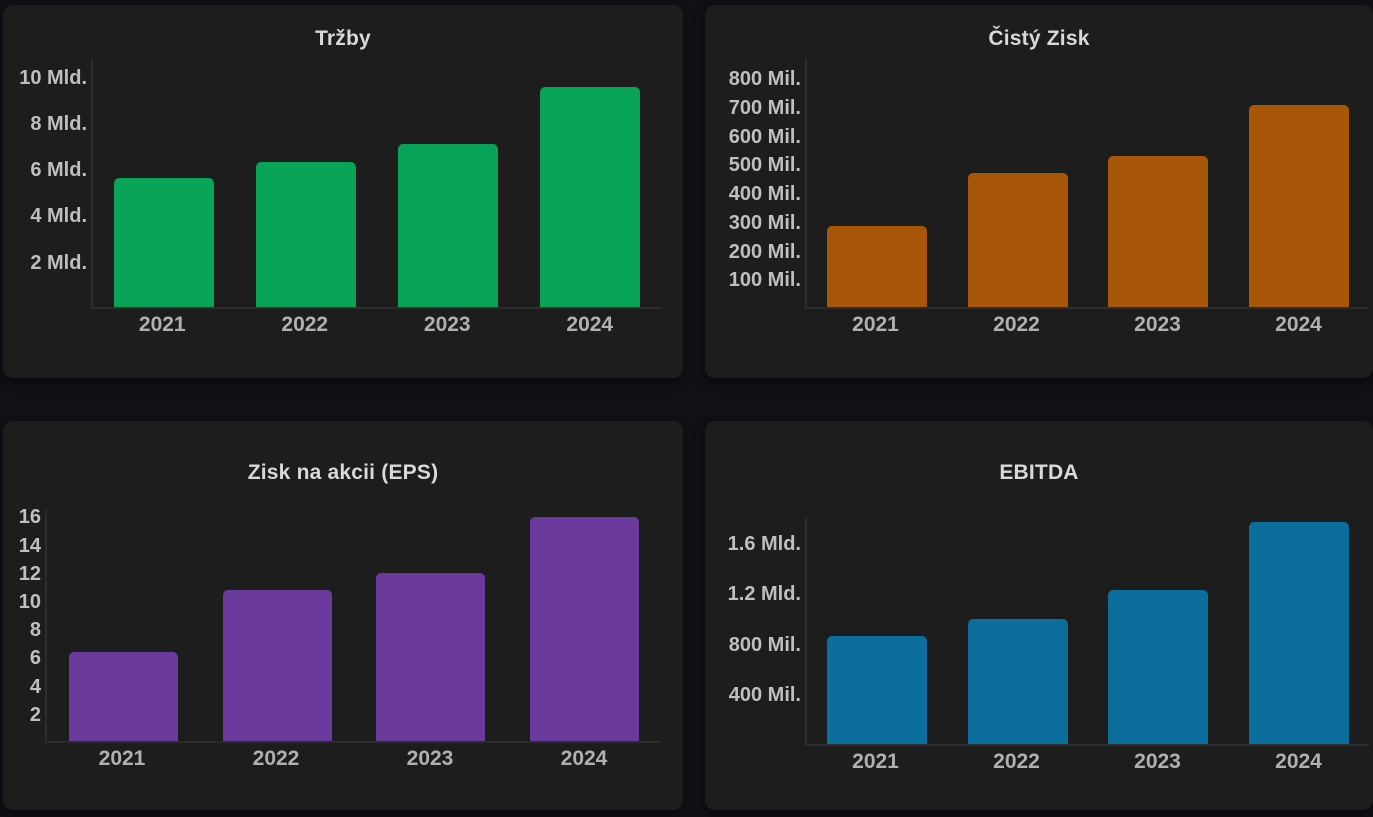 This screenshot has width=1373, height=817. I want to click on x-axis-cisty-zisk: 2021 2022 2023 2024, so click(1087, 325).